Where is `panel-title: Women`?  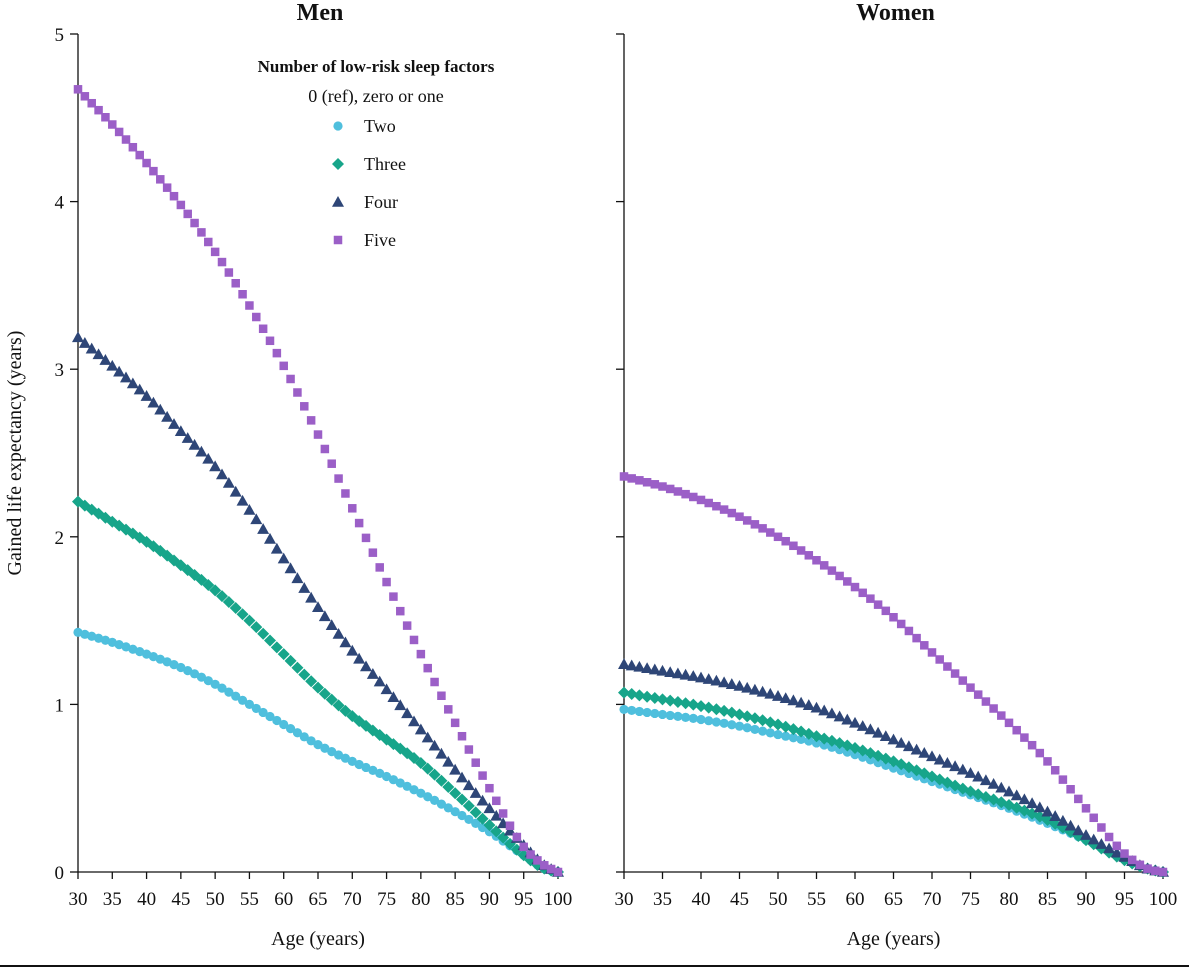 panel-title: Women is located at coordinates (895, 13).